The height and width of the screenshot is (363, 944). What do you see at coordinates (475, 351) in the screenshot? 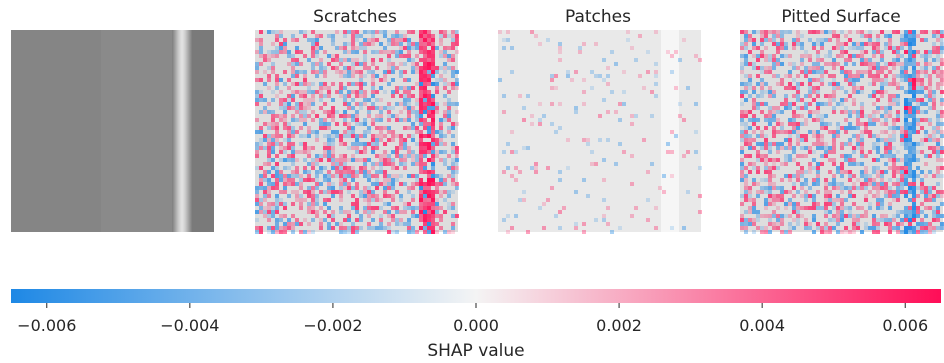
I see `colorbar-label: SHAP value` at bounding box center [475, 351].